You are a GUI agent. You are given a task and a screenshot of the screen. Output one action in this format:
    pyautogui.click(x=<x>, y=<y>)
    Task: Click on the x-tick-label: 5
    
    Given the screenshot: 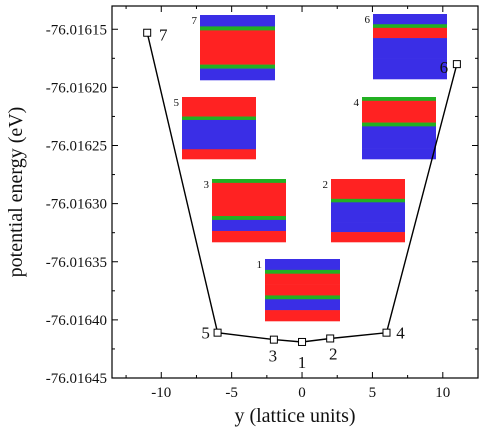 What is the action you would take?
    pyautogui.click(x=373, y=393)
    